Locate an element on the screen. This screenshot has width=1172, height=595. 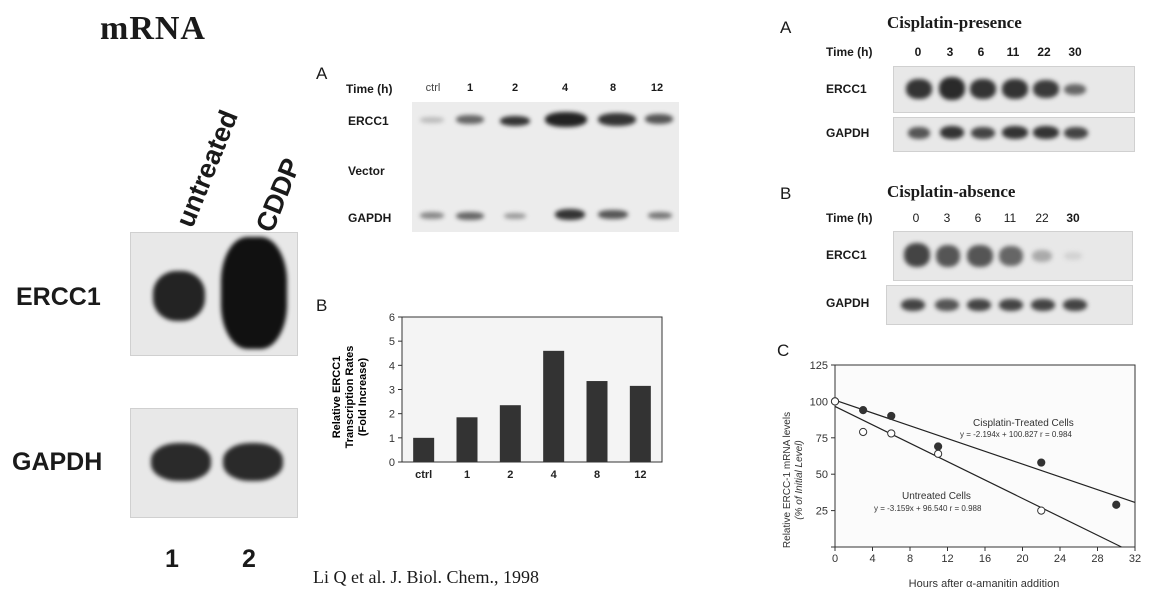
bar-ytick-label: 0 is located at coordinates (392, 463).